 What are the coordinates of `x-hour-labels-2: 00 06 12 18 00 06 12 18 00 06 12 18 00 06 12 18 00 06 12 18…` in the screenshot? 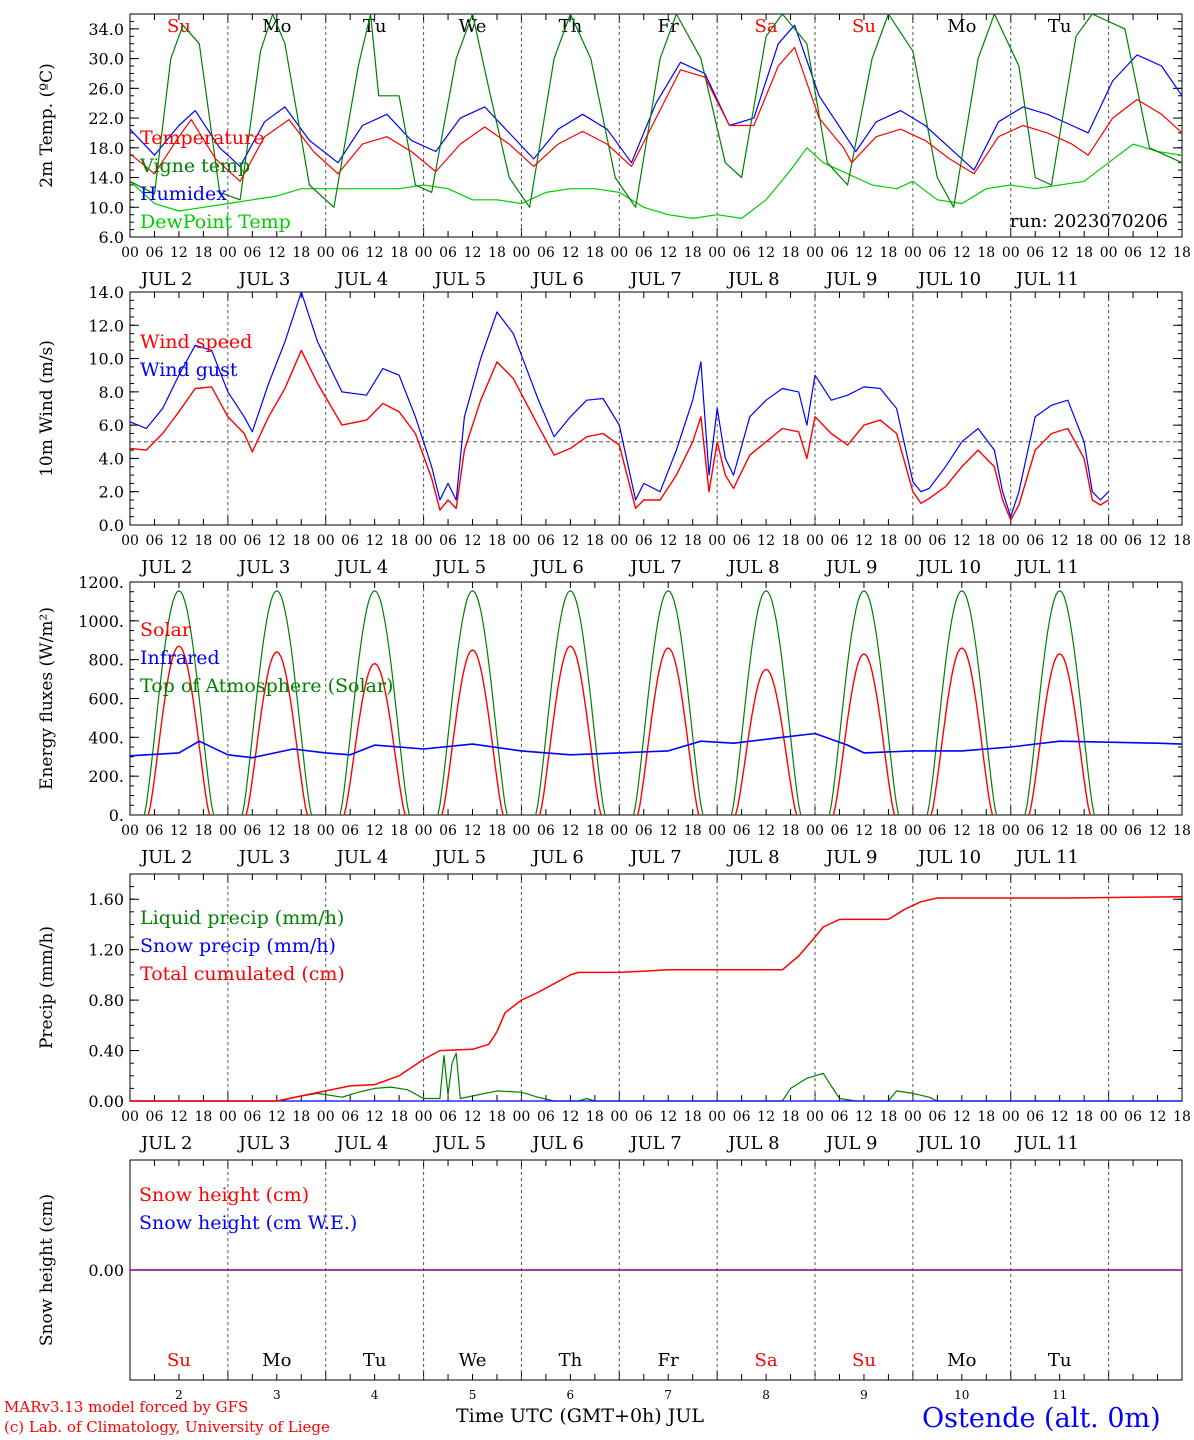 It's located at (656, 555).